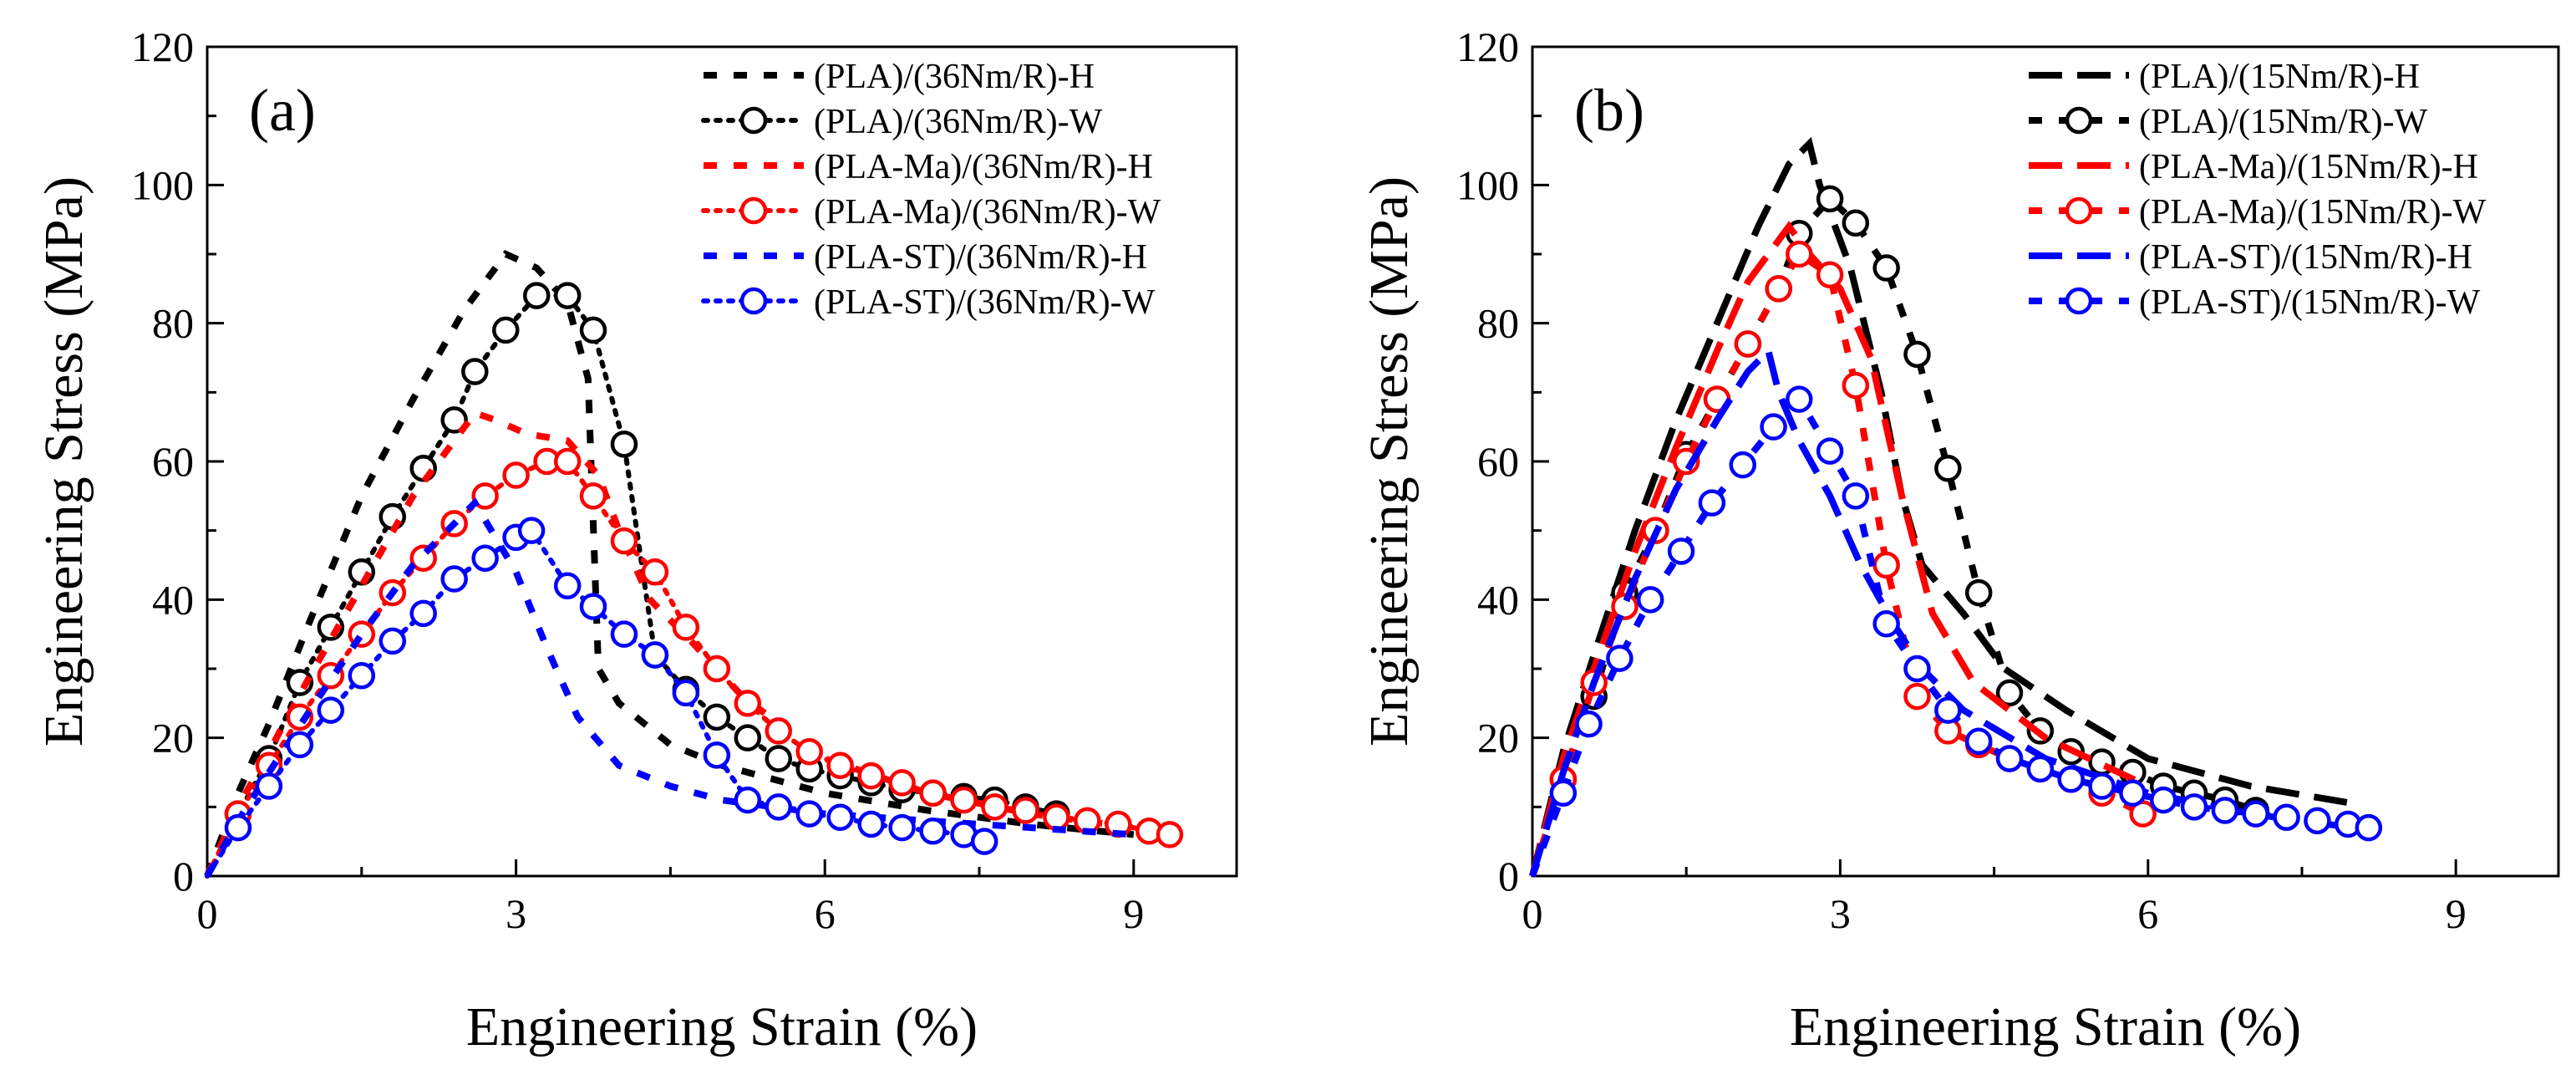  Describe the element at coordinates (985, 302) in the screenshot. I see `legend-label: (PLA-ST)/(36Nm/R)-W` at that location.